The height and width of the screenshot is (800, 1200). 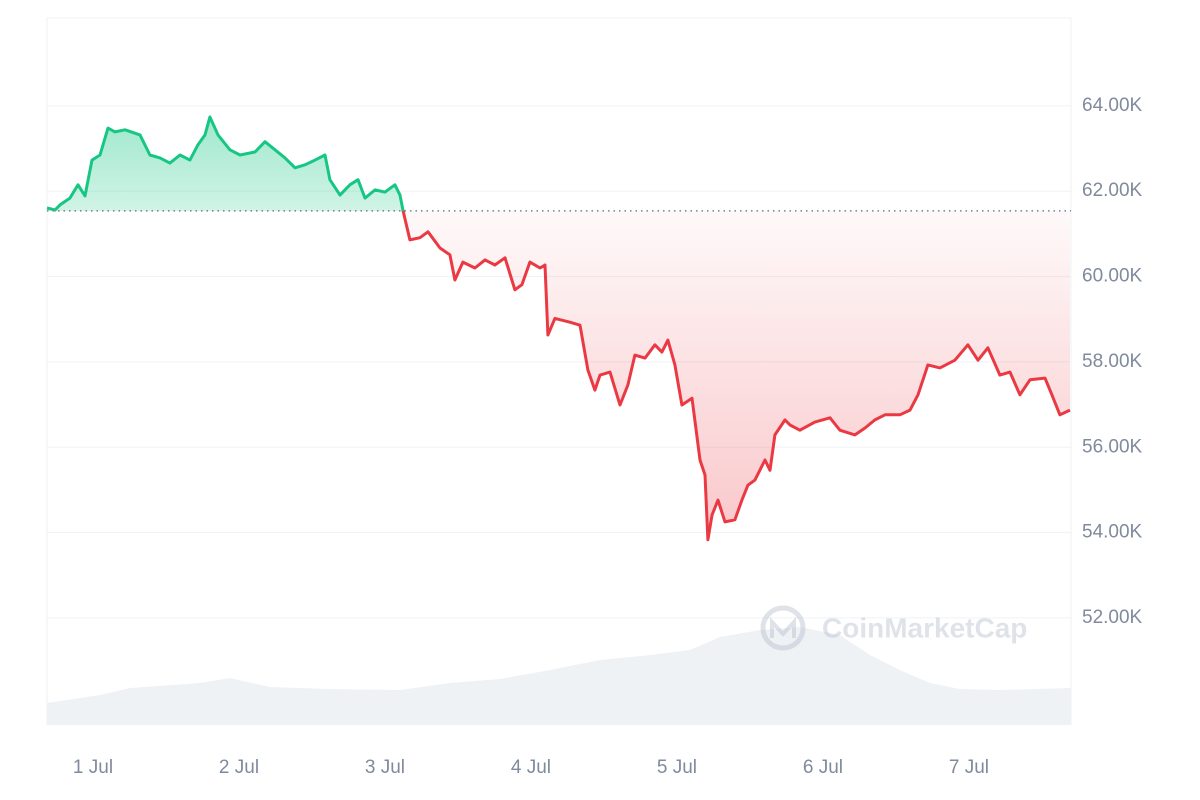 I want to click on x-tick-label: 5 Jul, so click(x=677, y=767).